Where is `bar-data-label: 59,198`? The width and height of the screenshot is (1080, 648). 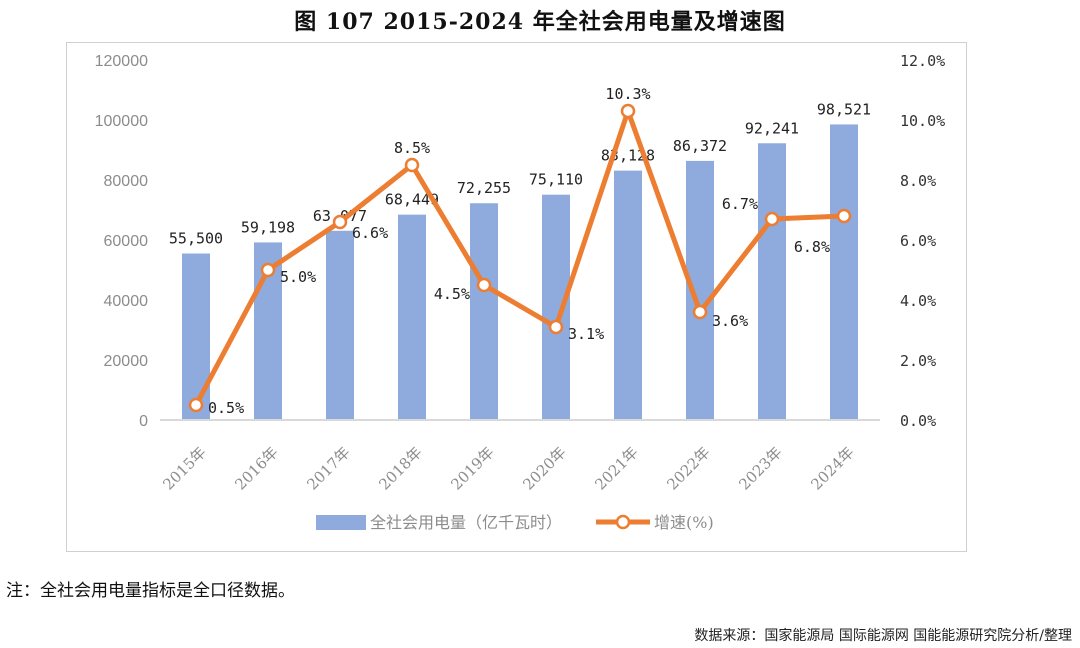 bar-data-label: 59,198 is located at coordinates (268, 227).